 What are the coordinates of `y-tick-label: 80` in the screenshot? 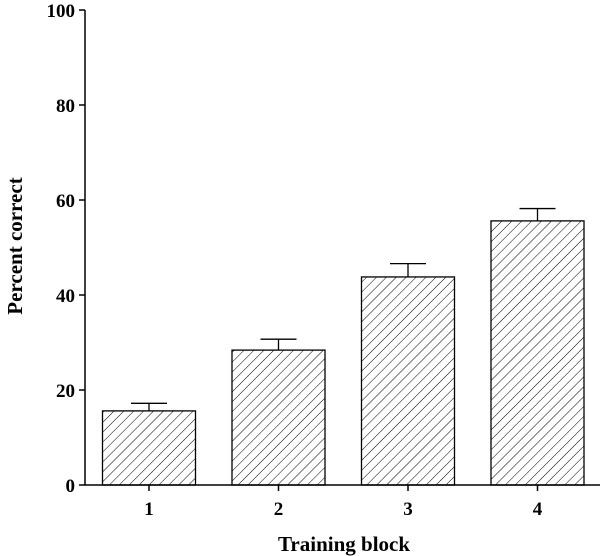 It's located at (65, 106).